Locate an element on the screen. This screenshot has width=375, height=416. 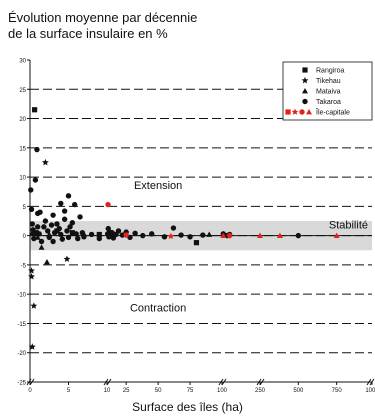
x-tick-label: 0 is located at coordinates (30, 391).